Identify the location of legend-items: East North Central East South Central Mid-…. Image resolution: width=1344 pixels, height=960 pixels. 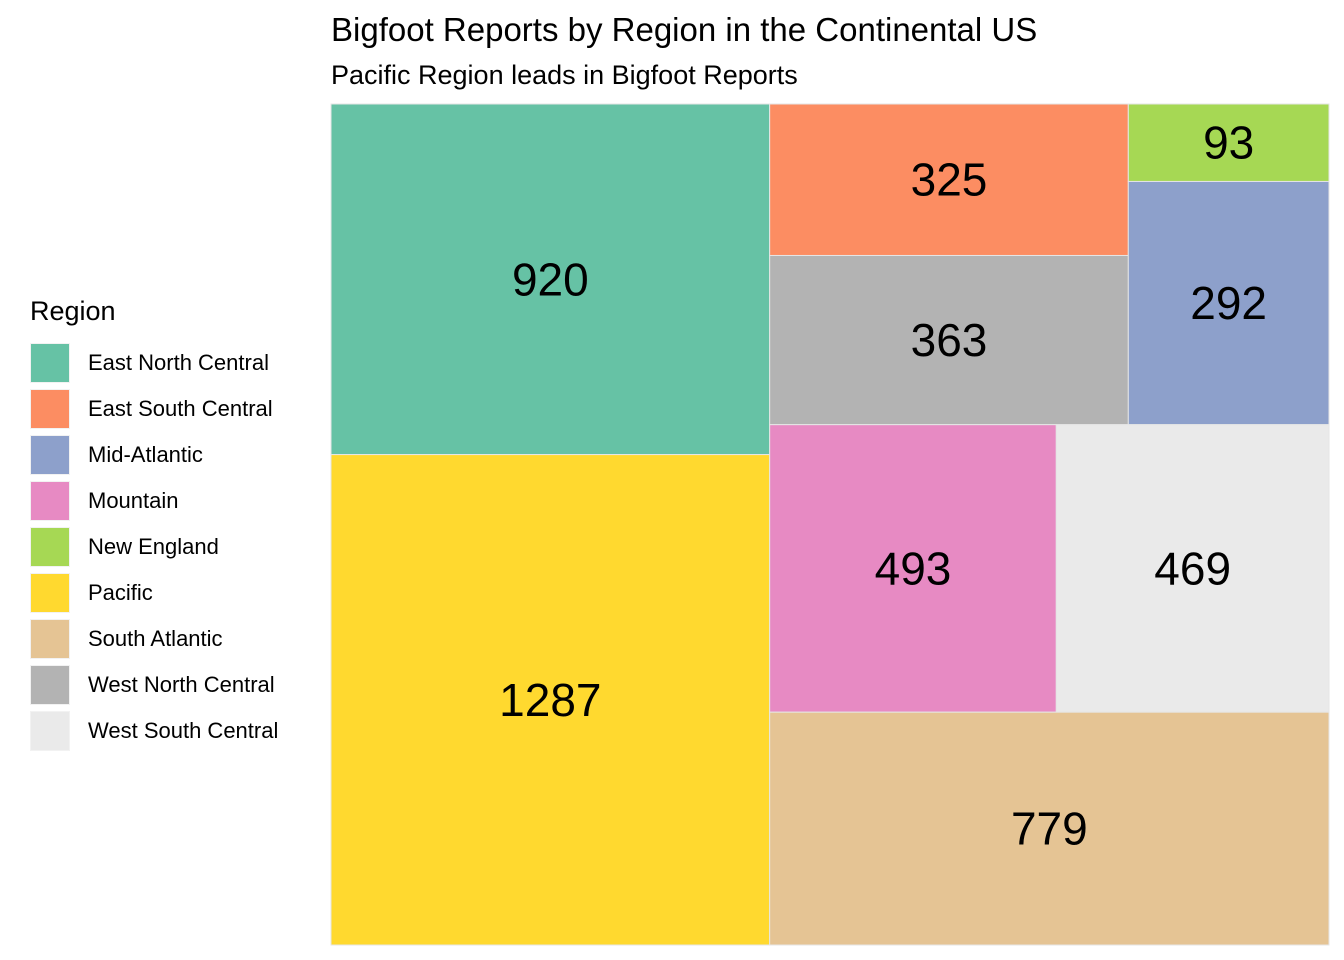
(175, 547).